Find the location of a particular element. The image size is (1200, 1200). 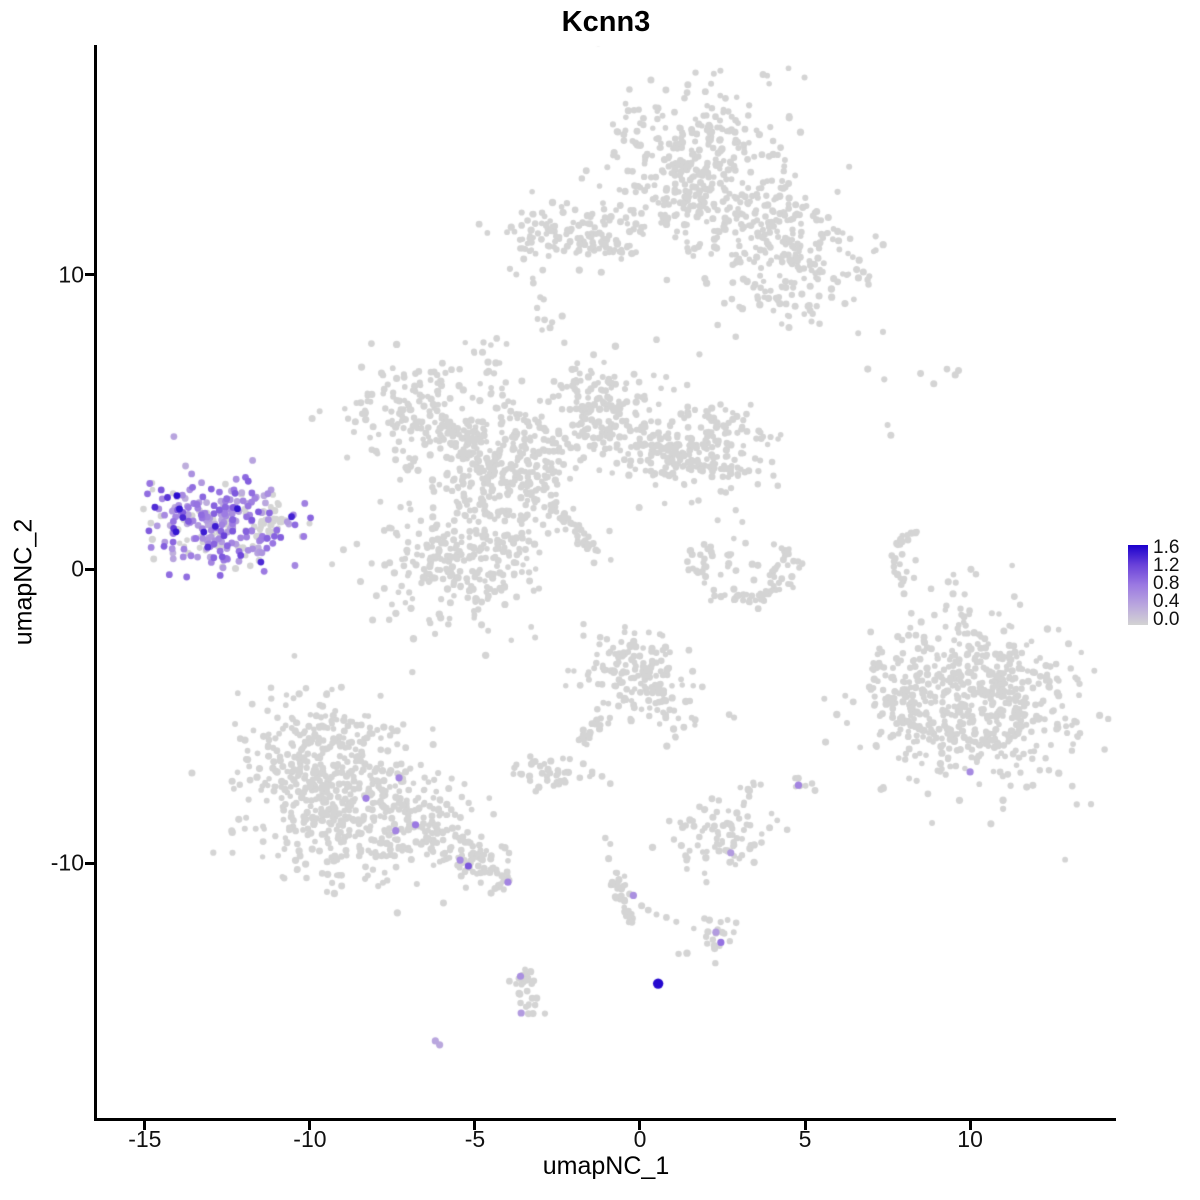

legend-tick-label: 1.2 is located at coordinates (1166, 565).